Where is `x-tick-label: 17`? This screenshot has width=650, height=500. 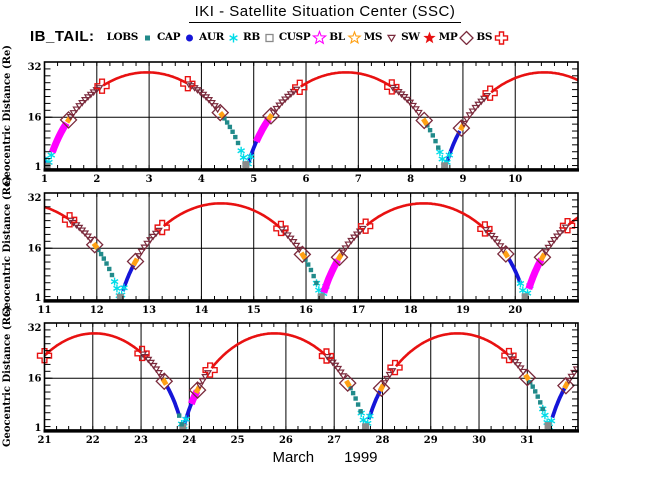 x-tick-label: 17 is located at coordinates (358, 310).